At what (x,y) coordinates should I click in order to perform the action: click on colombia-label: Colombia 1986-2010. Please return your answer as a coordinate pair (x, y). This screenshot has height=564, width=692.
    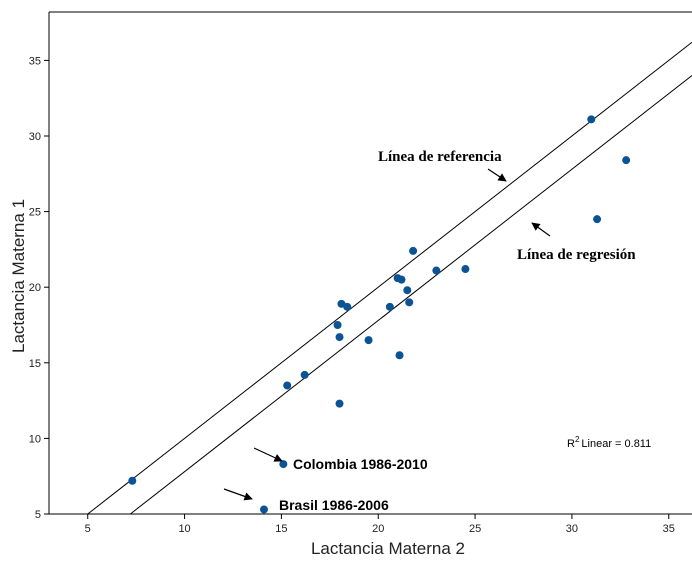
    Looking at the image, I should click on (360, 464).